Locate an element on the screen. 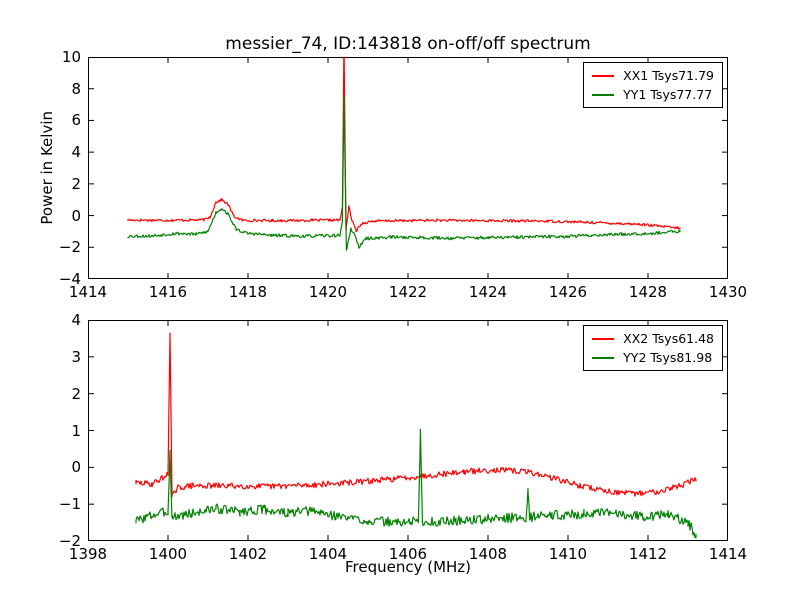 Image resolution: width=800 pixels, height=600 pixels. x-tick-labels-bottom: 1398 1400 1402 1404 1406 1408 1410 1412 1414 is located at coordinates (408, 554).